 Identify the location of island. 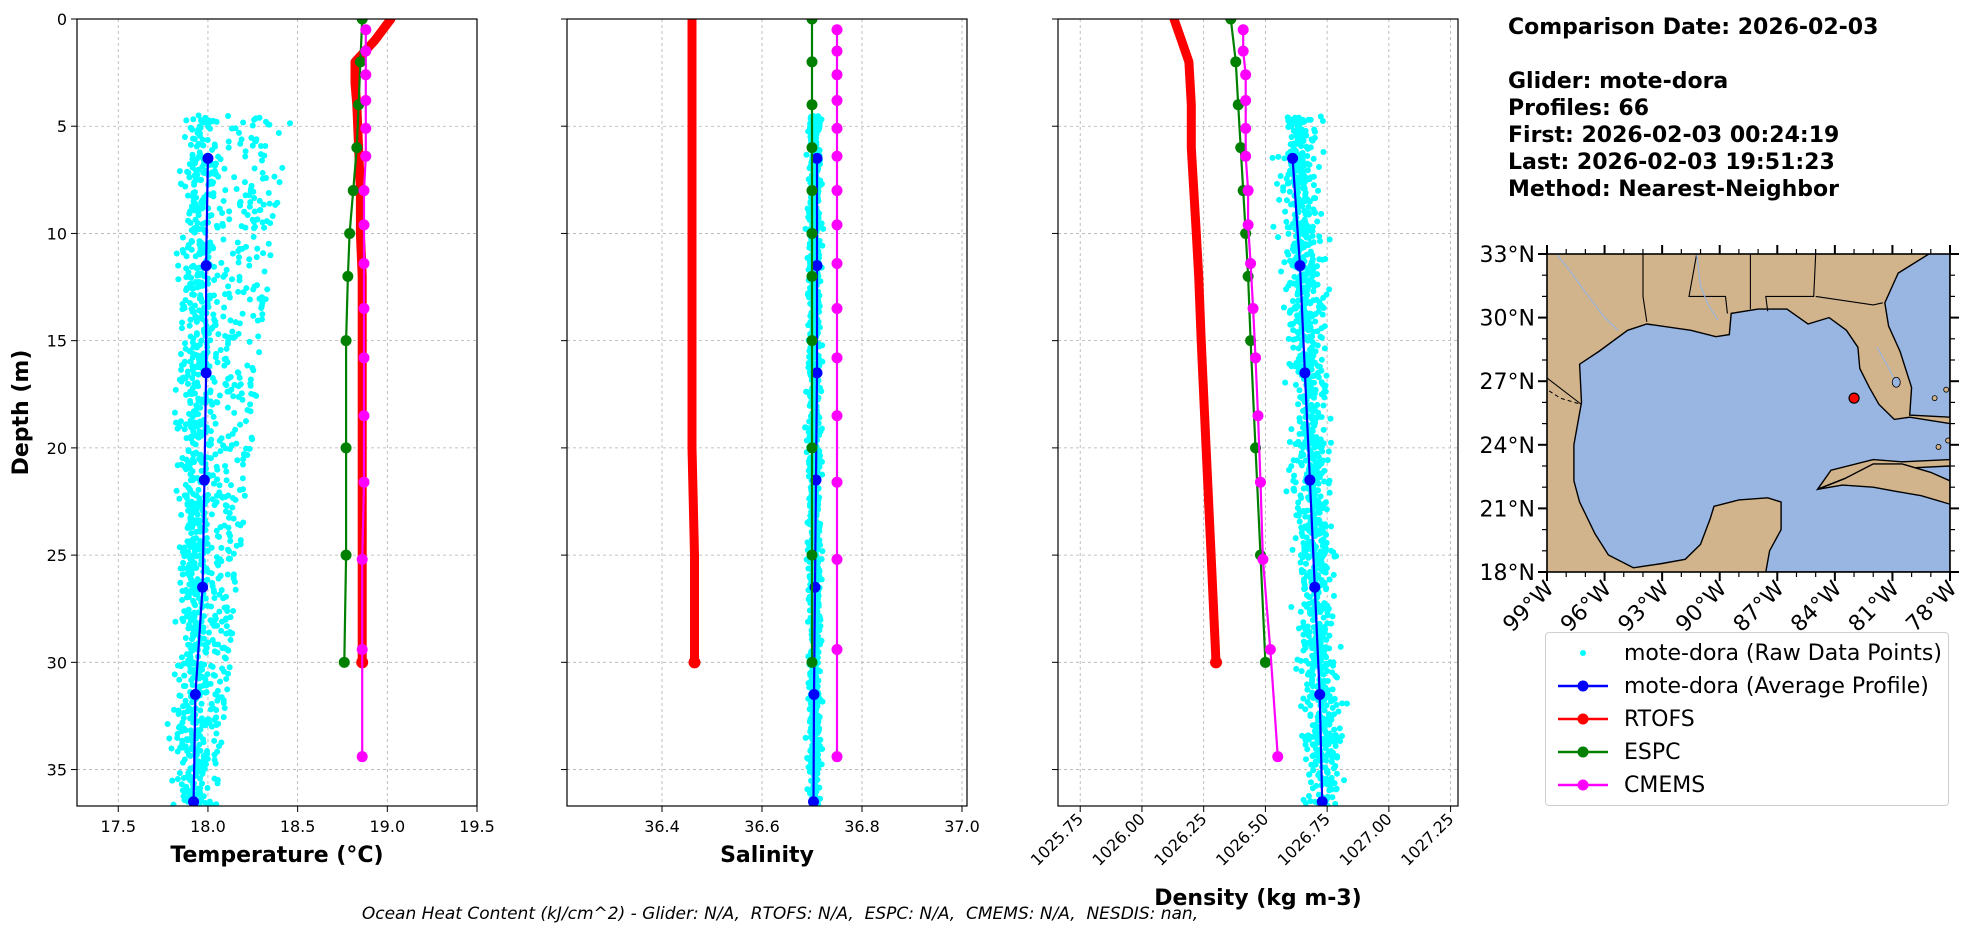
(1947, 440).